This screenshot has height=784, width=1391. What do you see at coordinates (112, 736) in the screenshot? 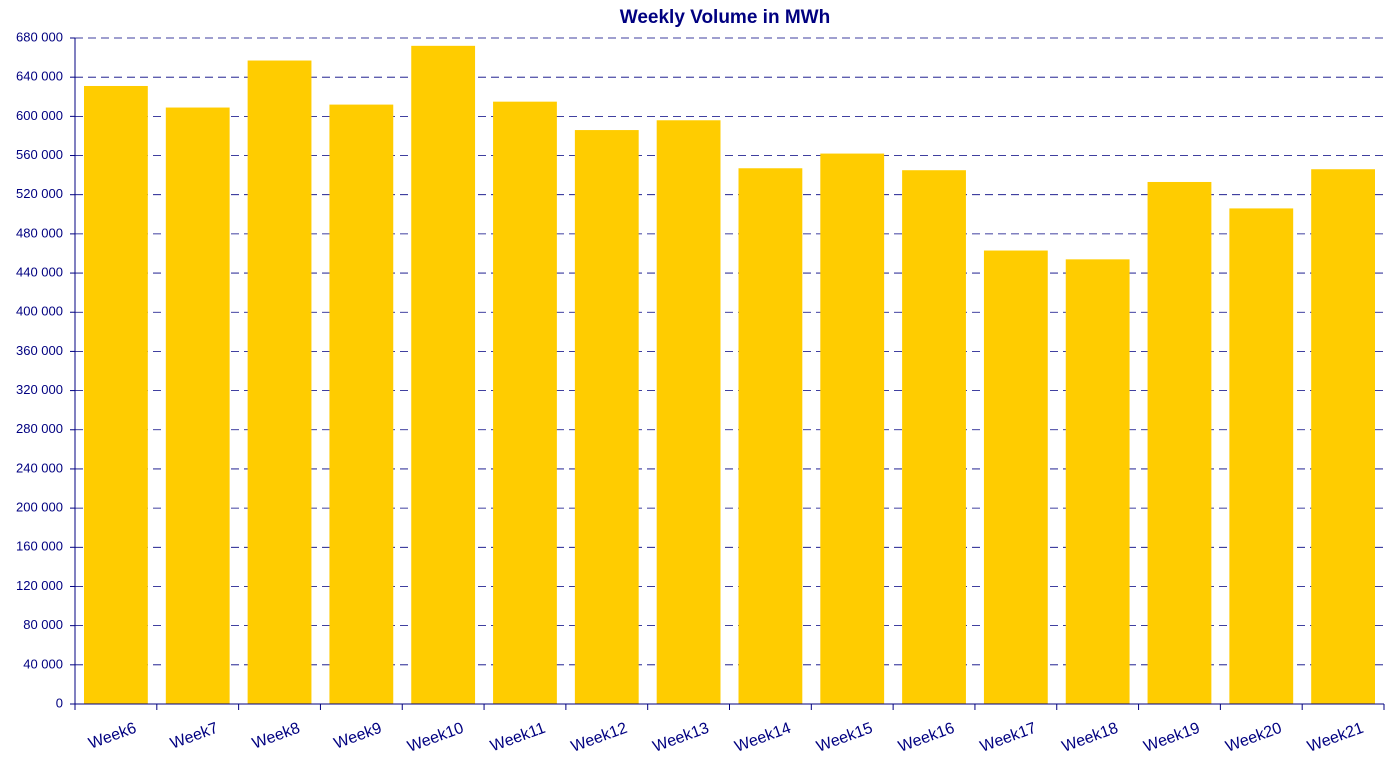
I see `x-tick-label: Week6` at bounding box center [112, 736].